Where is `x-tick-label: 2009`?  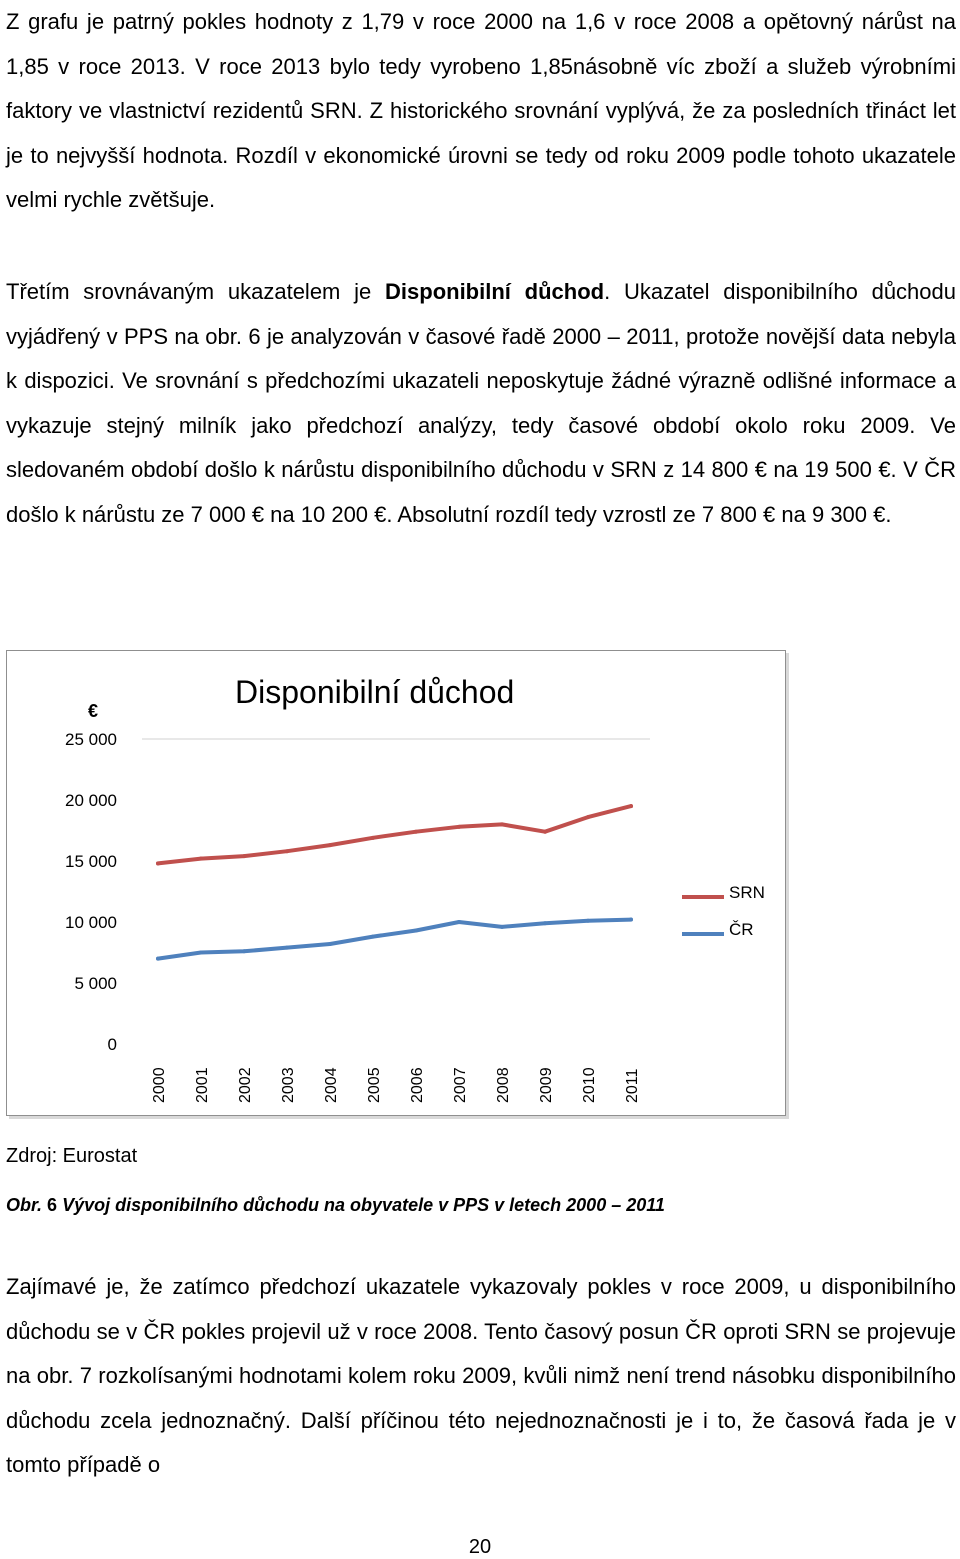
x-tick-label: 2009 is located at coordinates (546, 1085).